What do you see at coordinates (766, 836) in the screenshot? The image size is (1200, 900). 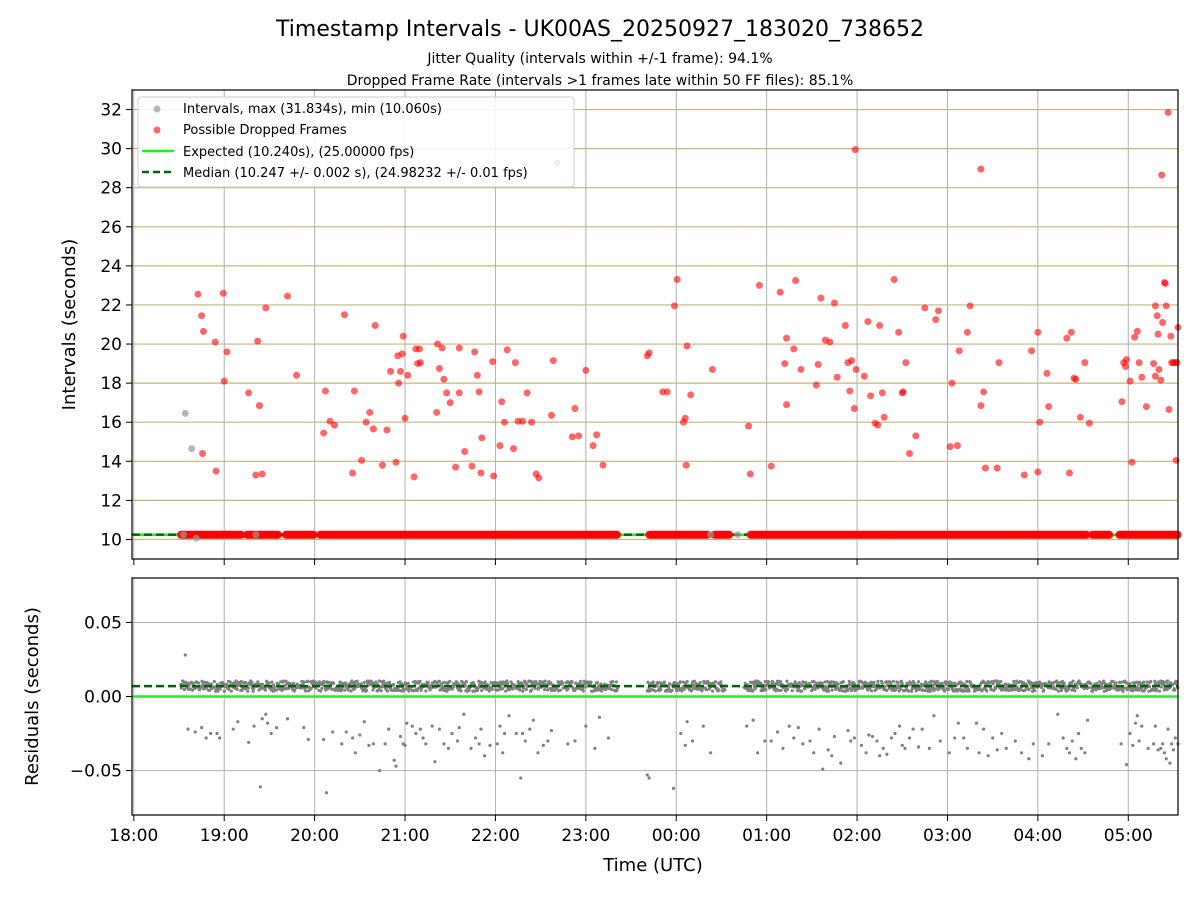 I see `xtick-label: 01:00` at bounding box center [766, 836].